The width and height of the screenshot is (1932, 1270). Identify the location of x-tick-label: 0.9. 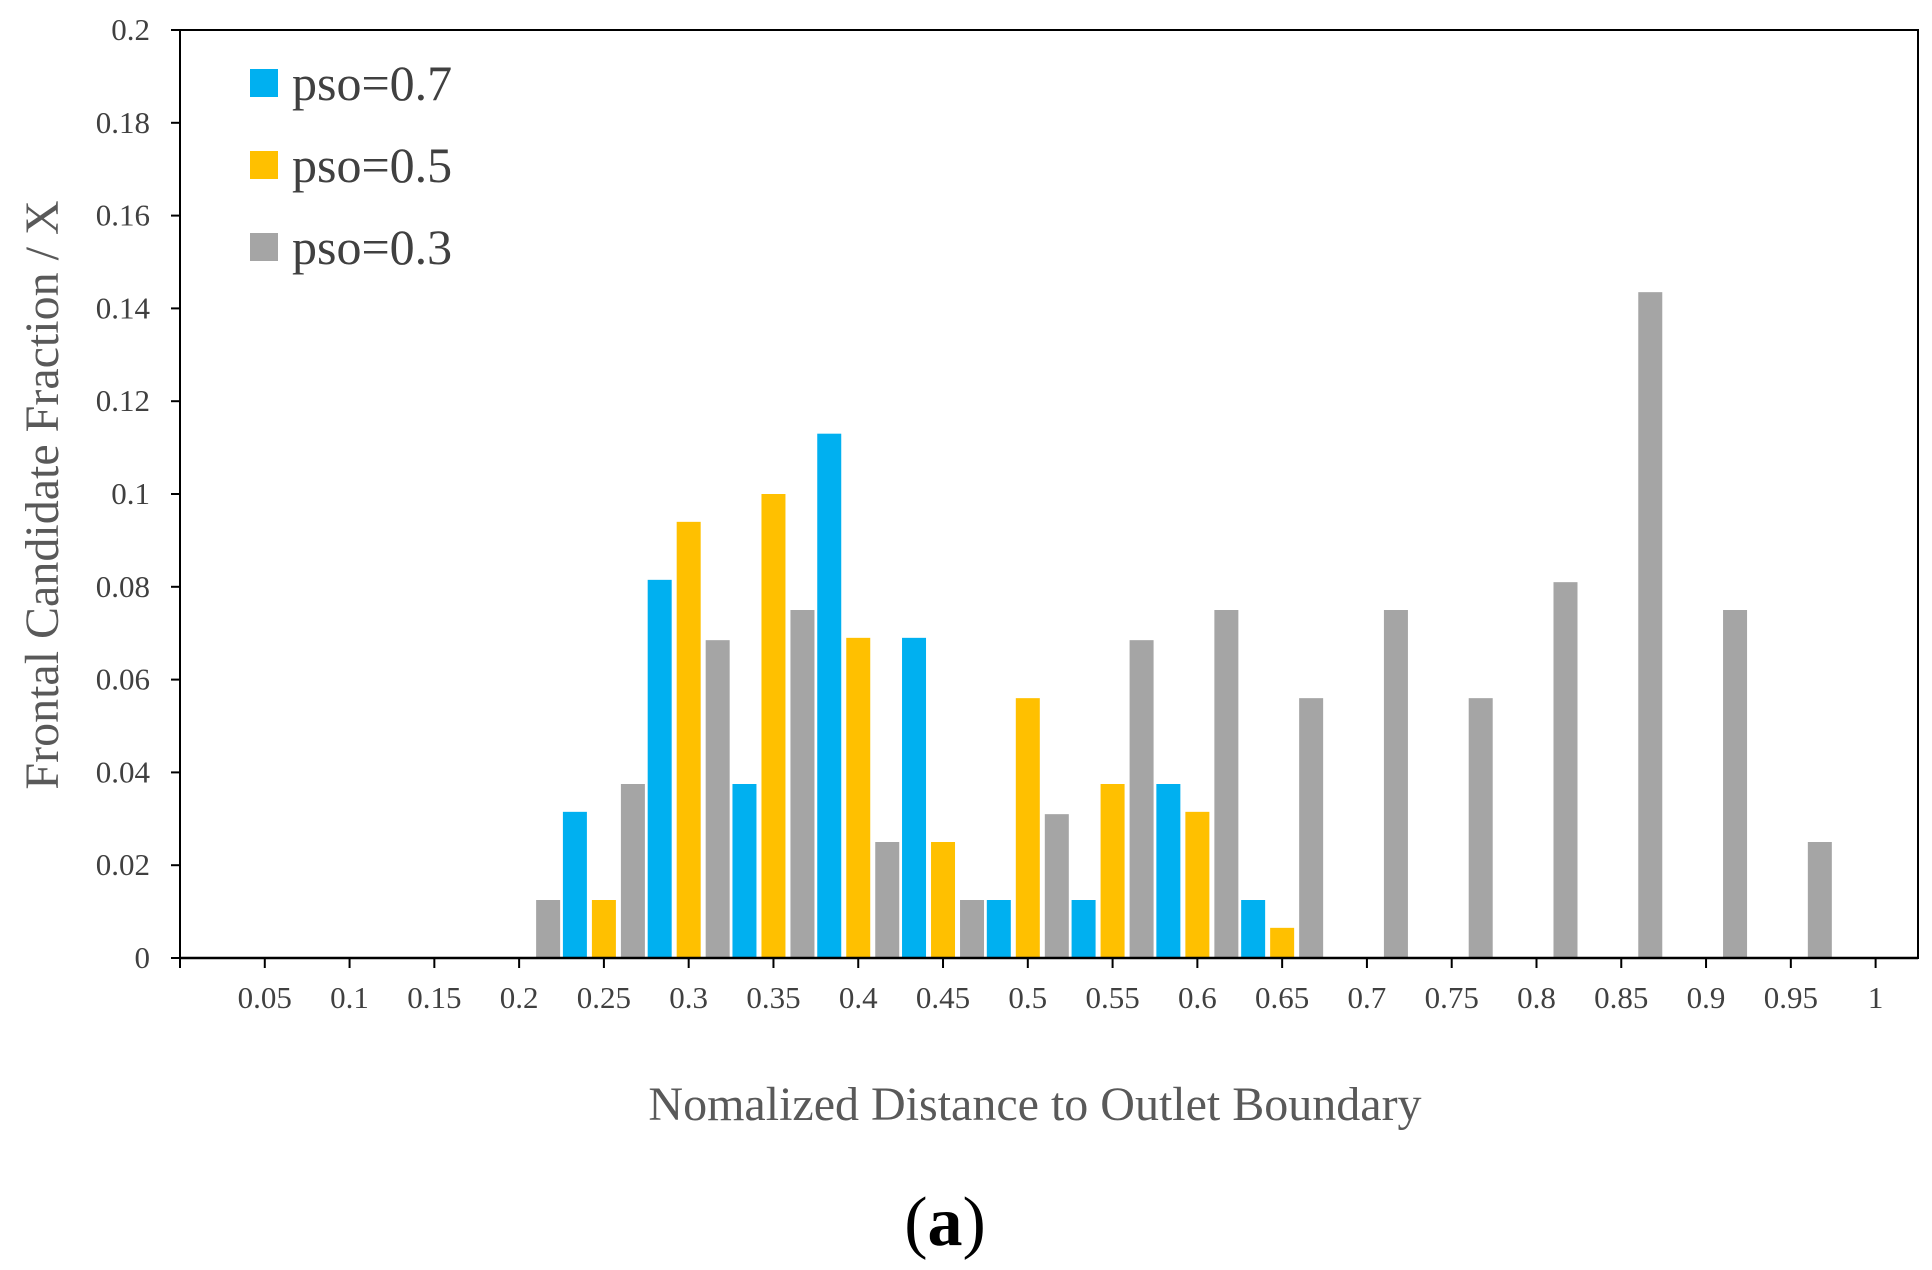
(1706, 997).